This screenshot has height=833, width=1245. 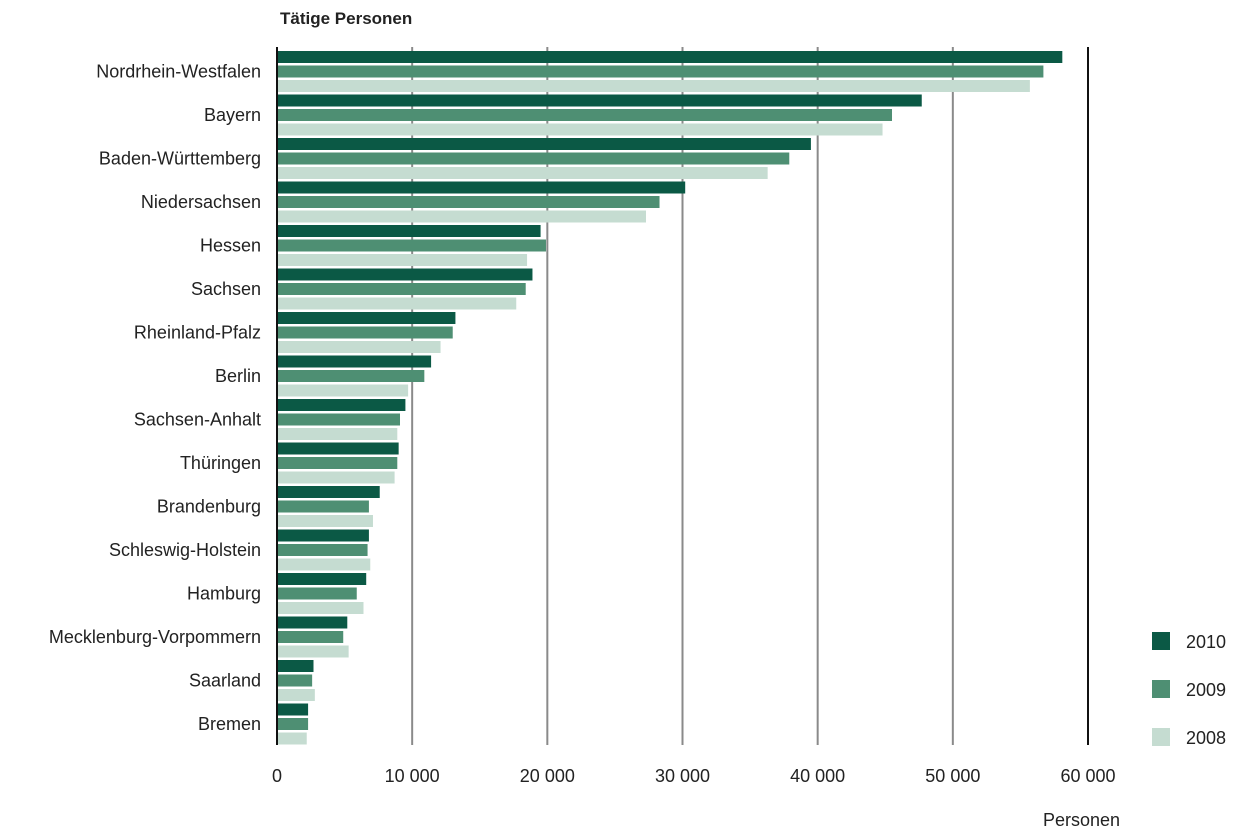 What do you see at coordinates (201, 202) in the screenshot?
I see `category-label: Niedersachsen` at bounding box center [201, 202].